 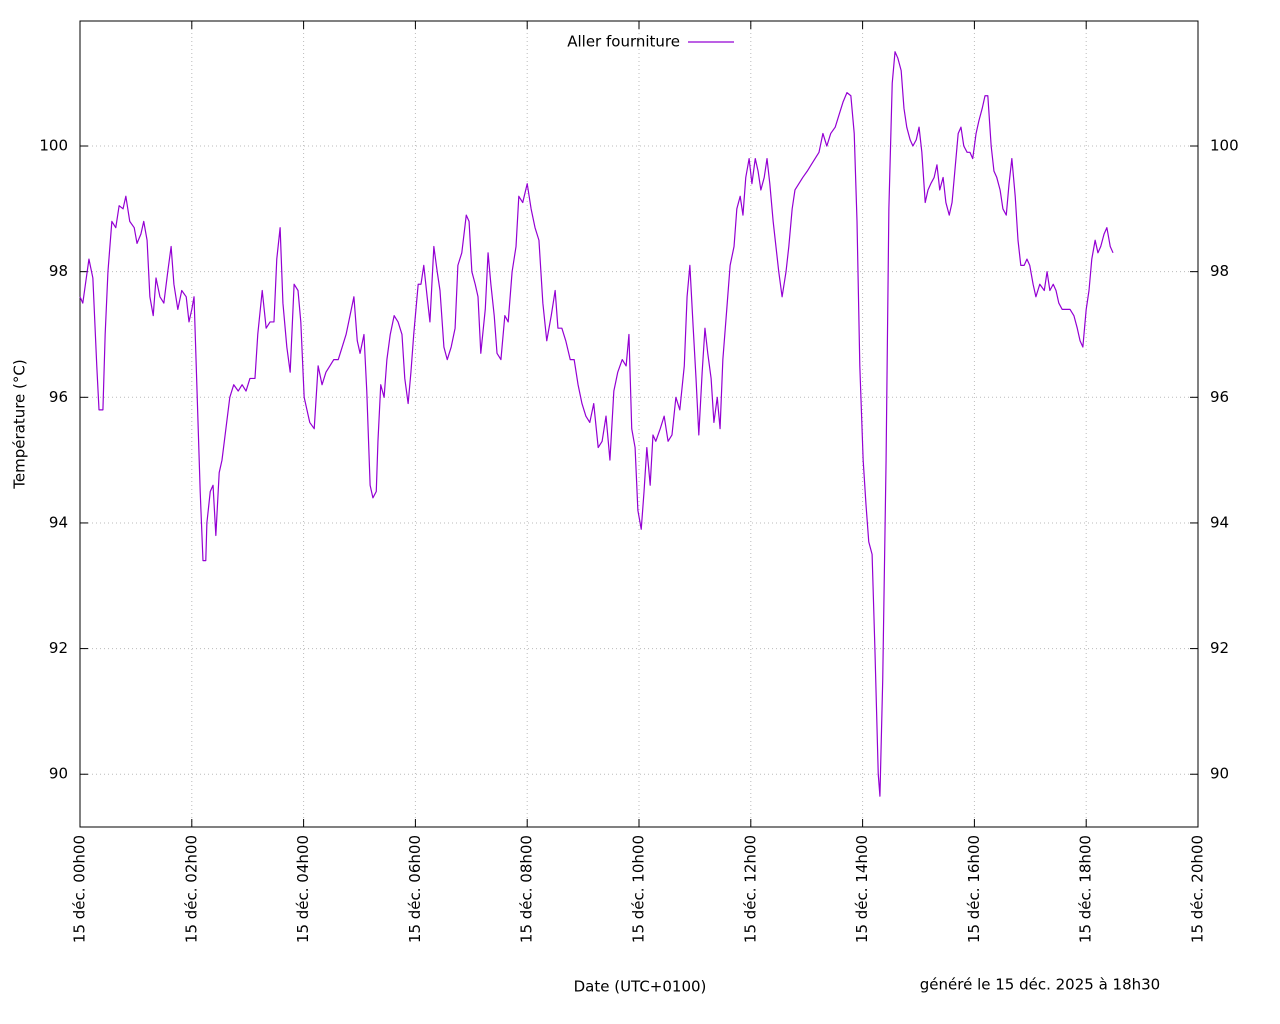 What do you see at coordinates (750, 889) in the screenshot?
I see `x-tick-label: 15 déc. 12h00` at bounding box center [750, 889].